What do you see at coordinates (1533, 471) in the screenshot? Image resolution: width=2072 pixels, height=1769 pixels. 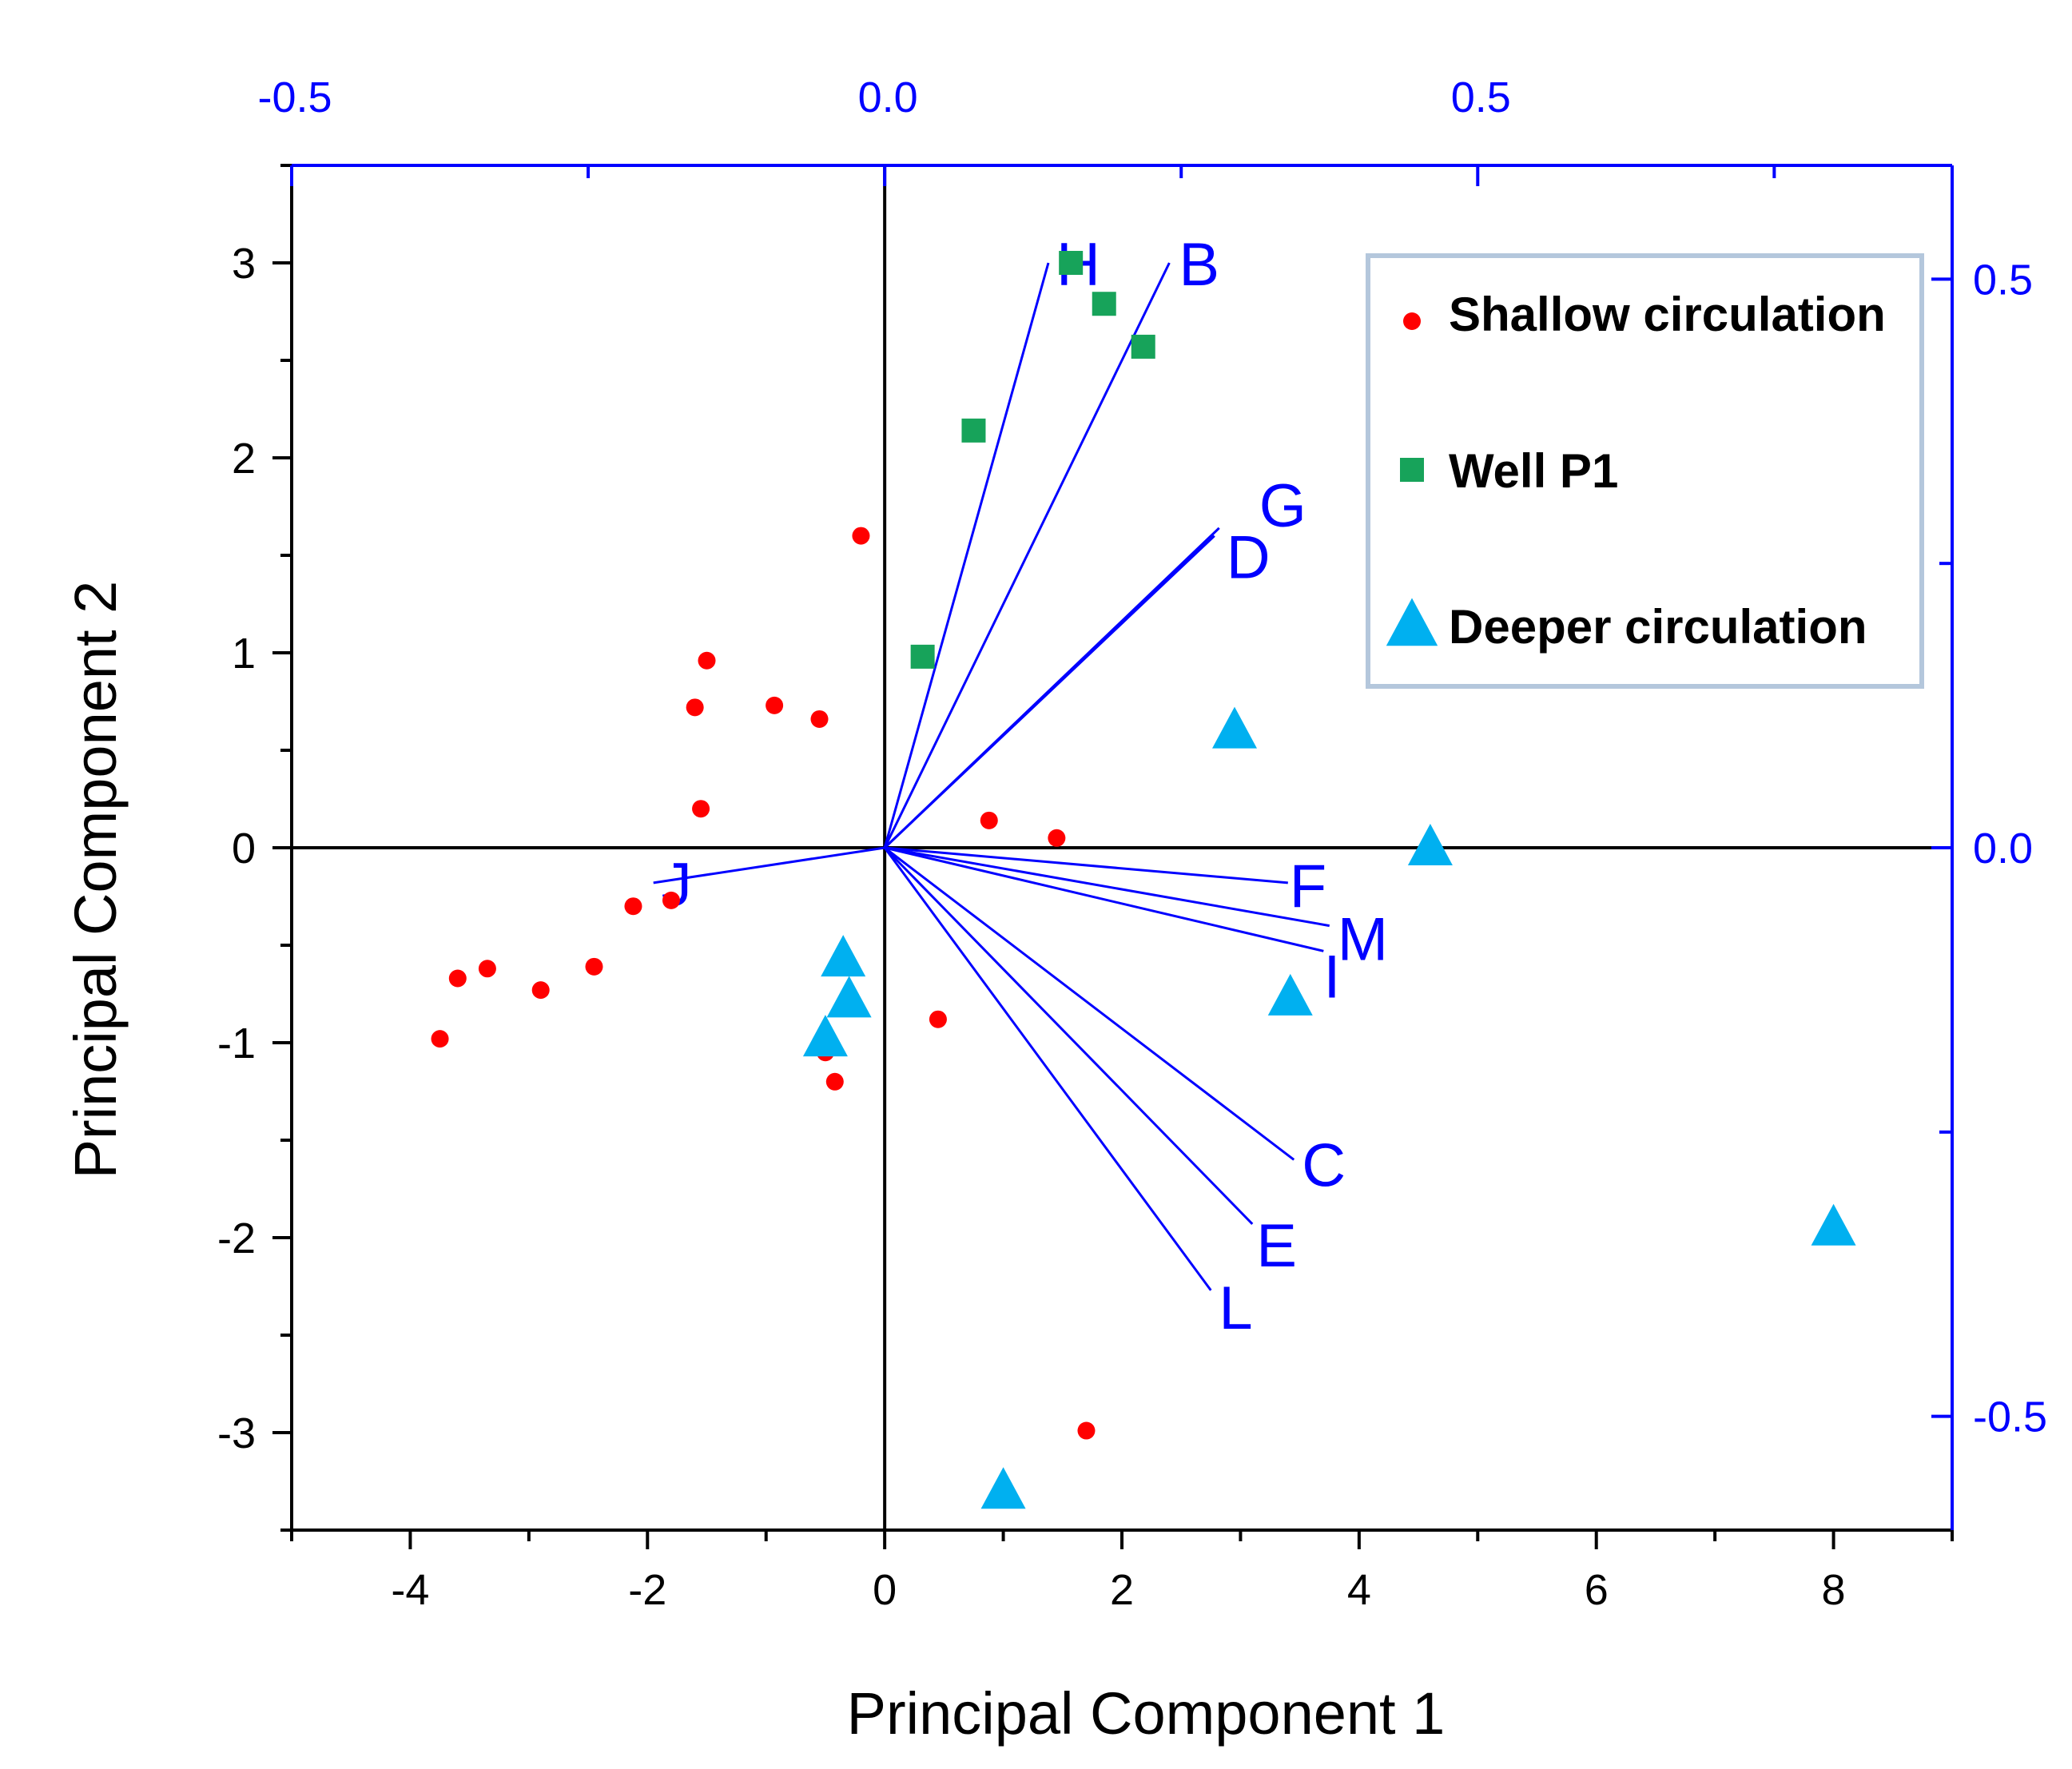 I see `legend-entry-well-p1-label: Well P1` at bounding box center [1533, 471].